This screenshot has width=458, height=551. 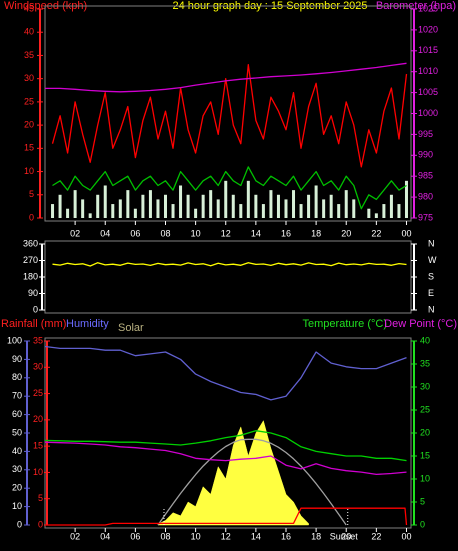 I want to click on y-tick-label: 180, so click(x=30, y=276).